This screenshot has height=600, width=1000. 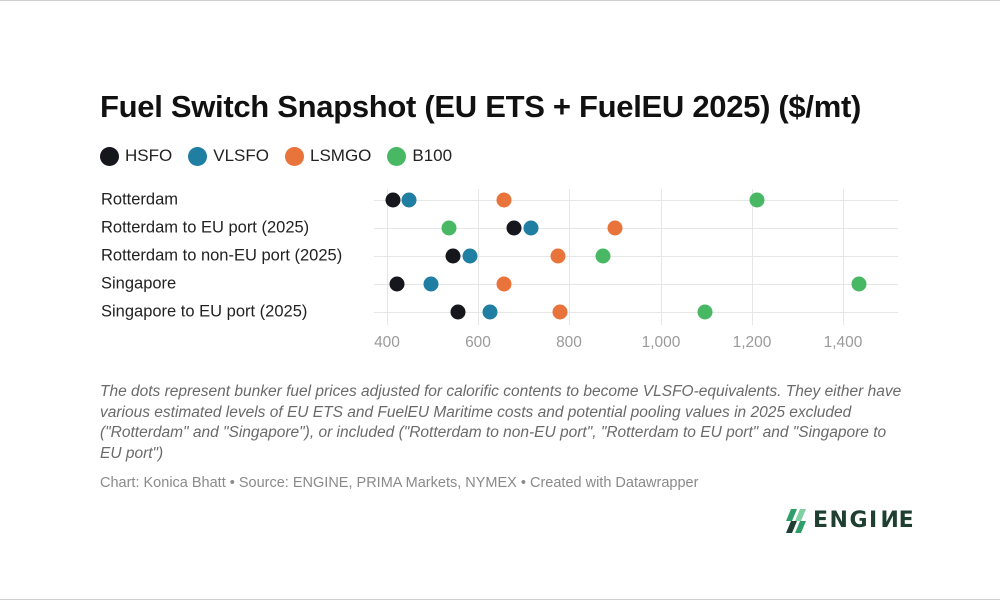 I want to click on legend-item-vlsfo: VLSFO, so click(x=228, y=156).